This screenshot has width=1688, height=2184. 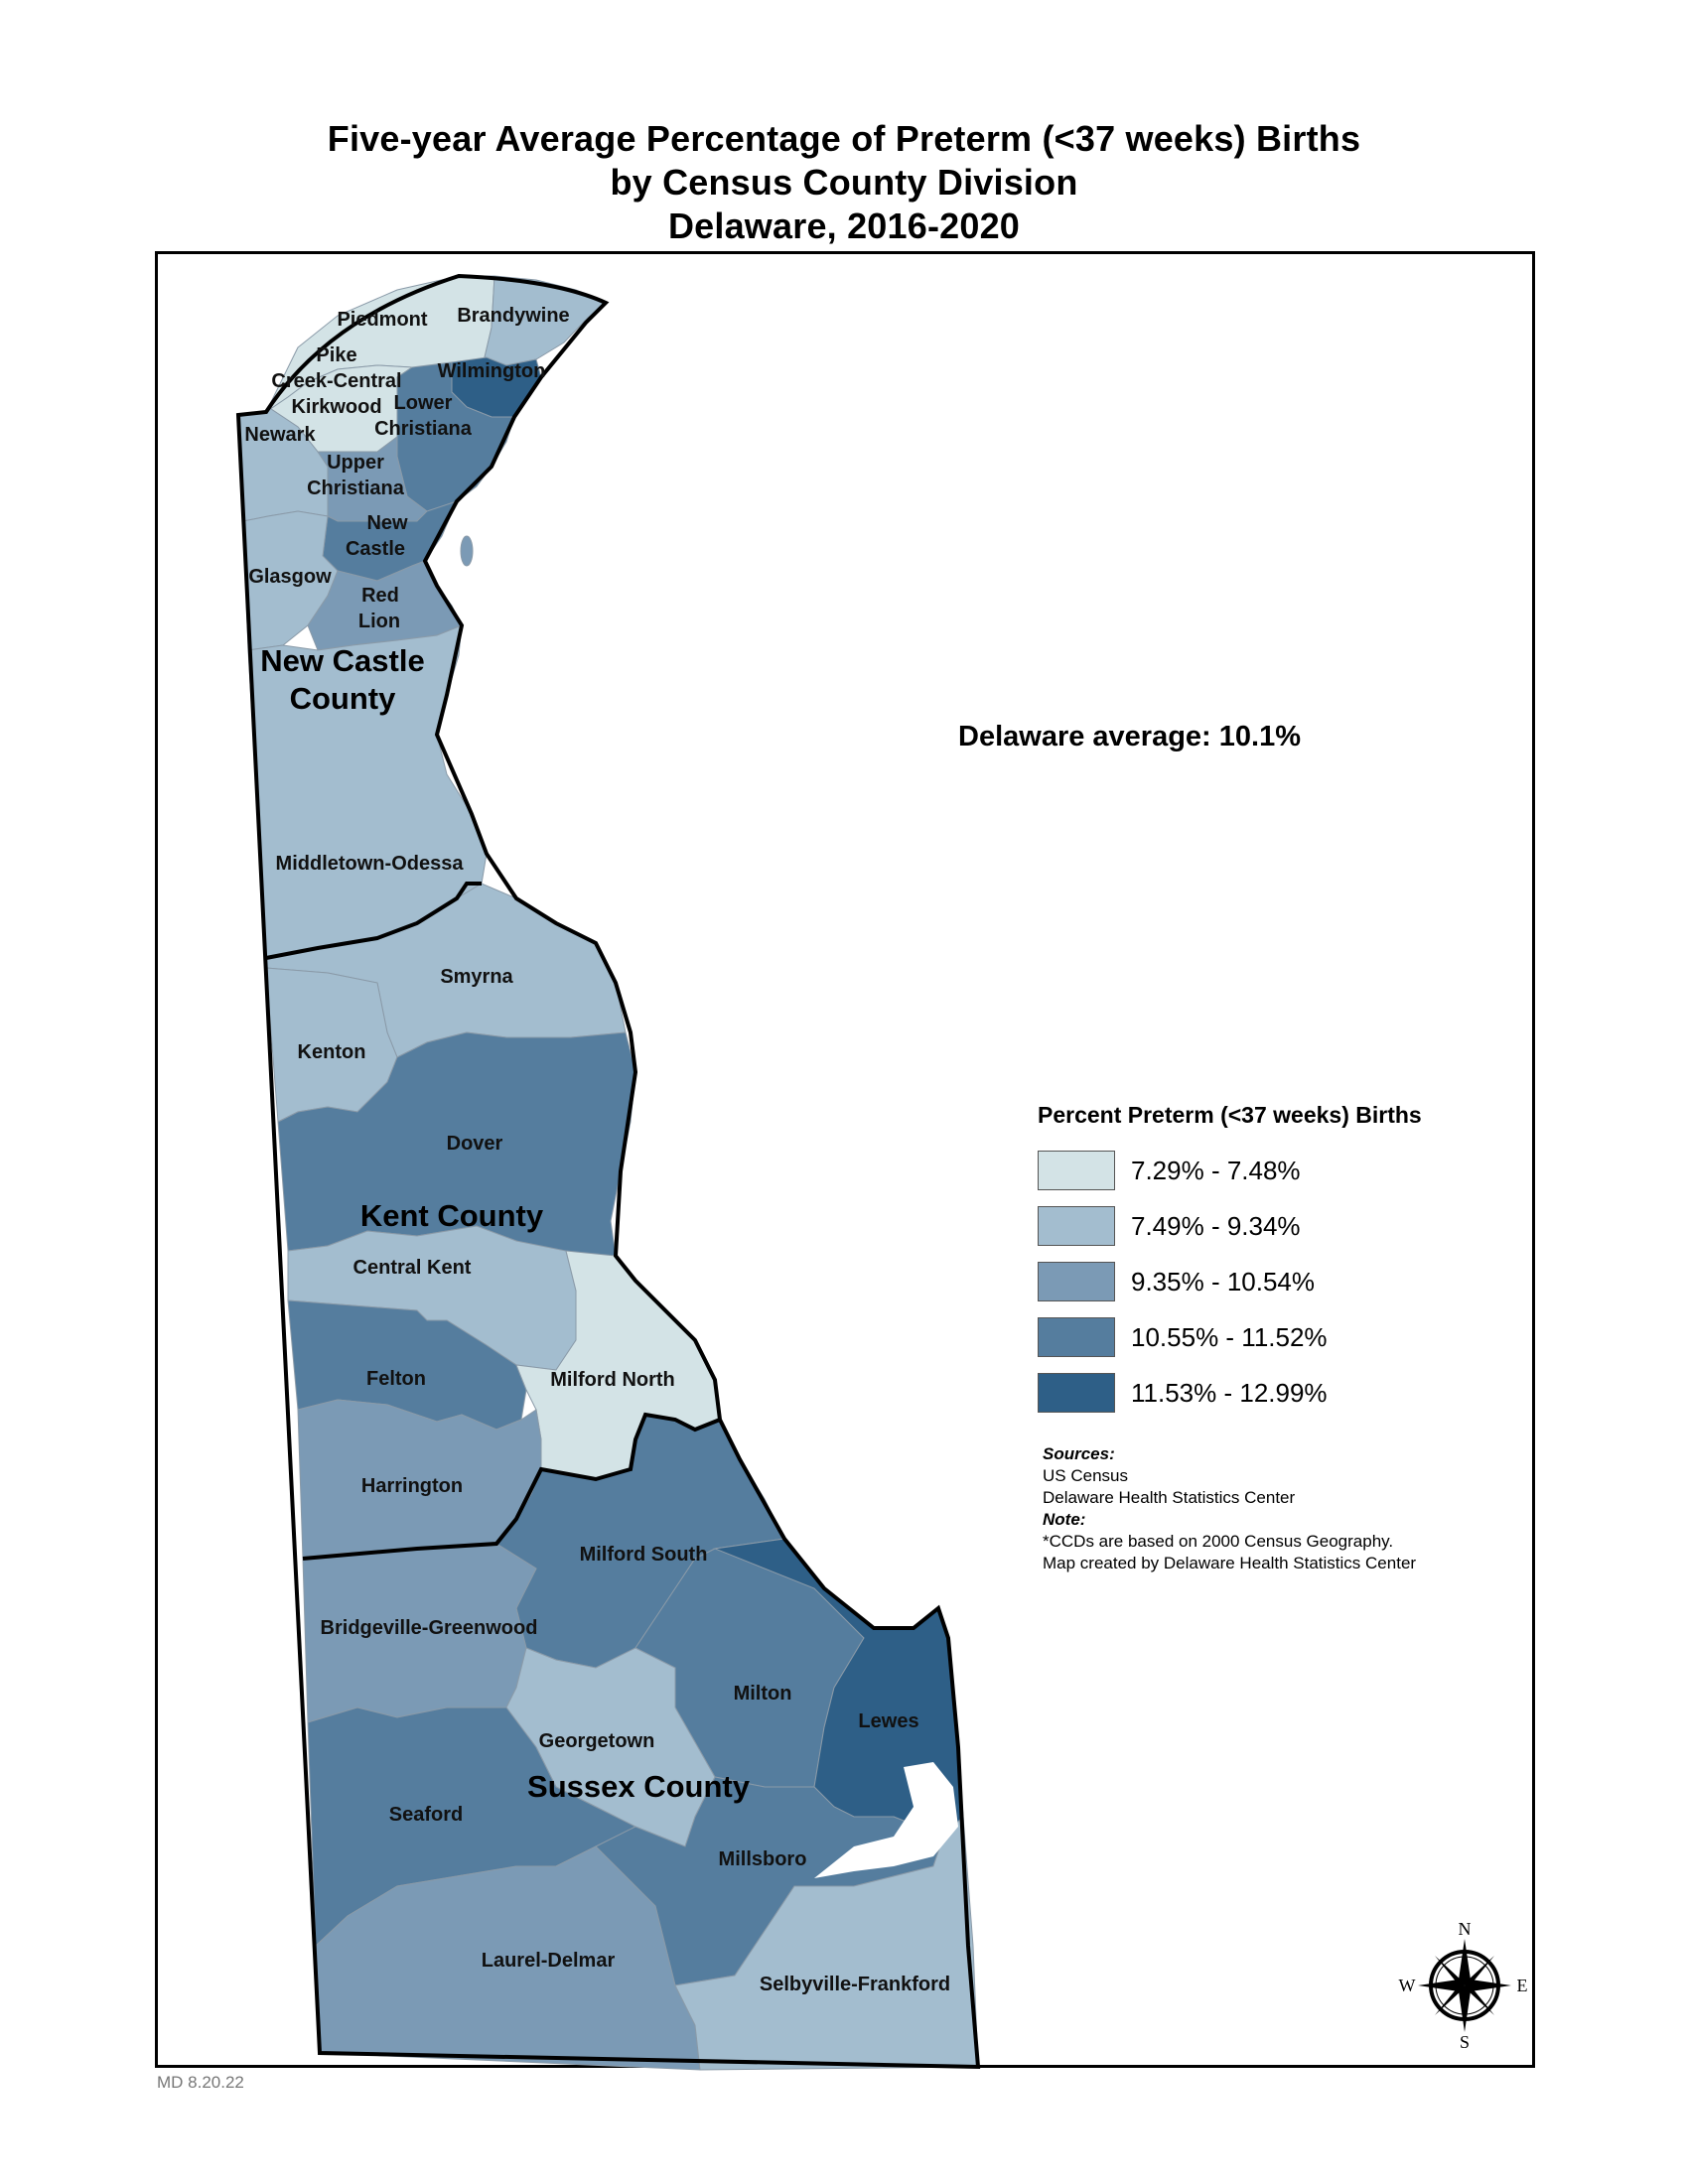 I want to click on legend-item: 9.35% - 10.54%, so click(x=1230, y=1281).